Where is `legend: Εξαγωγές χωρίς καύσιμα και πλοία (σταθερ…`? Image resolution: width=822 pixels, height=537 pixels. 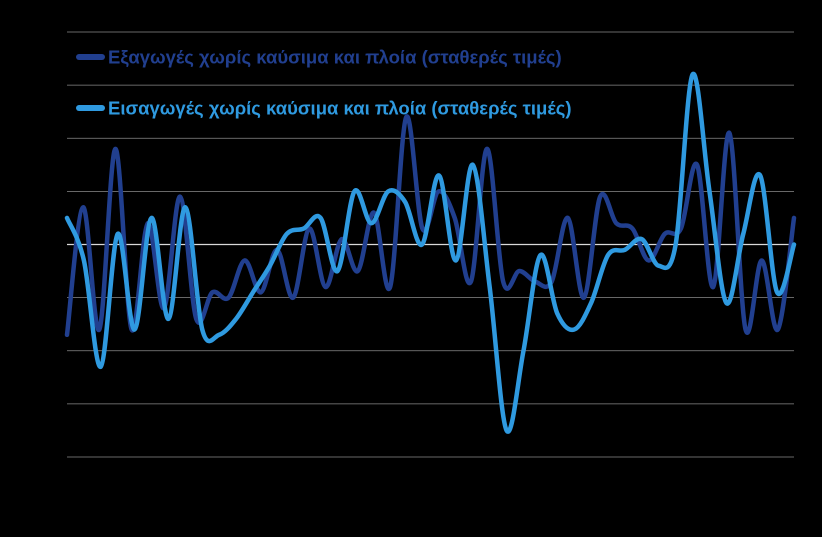 legend: Εξαγωγές χωρίς καύσιμα και πλοία (σταθερ… is located at coordinates (323, 83).